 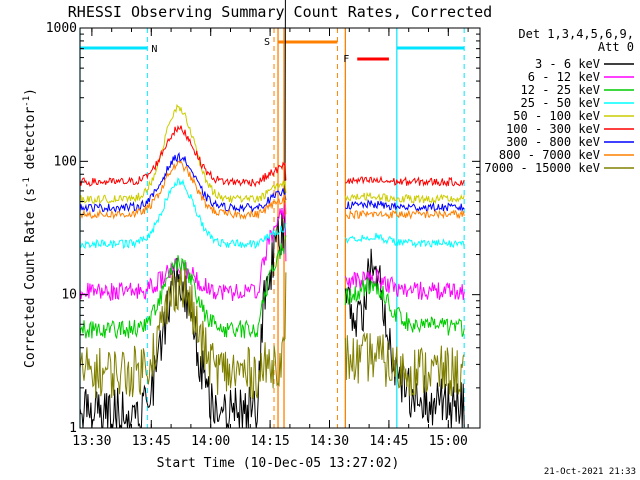 What do you see at coordinates (61, 28) in the screenshot?
I see `y-tick-label: 1000` at bounding box center [61, 28].